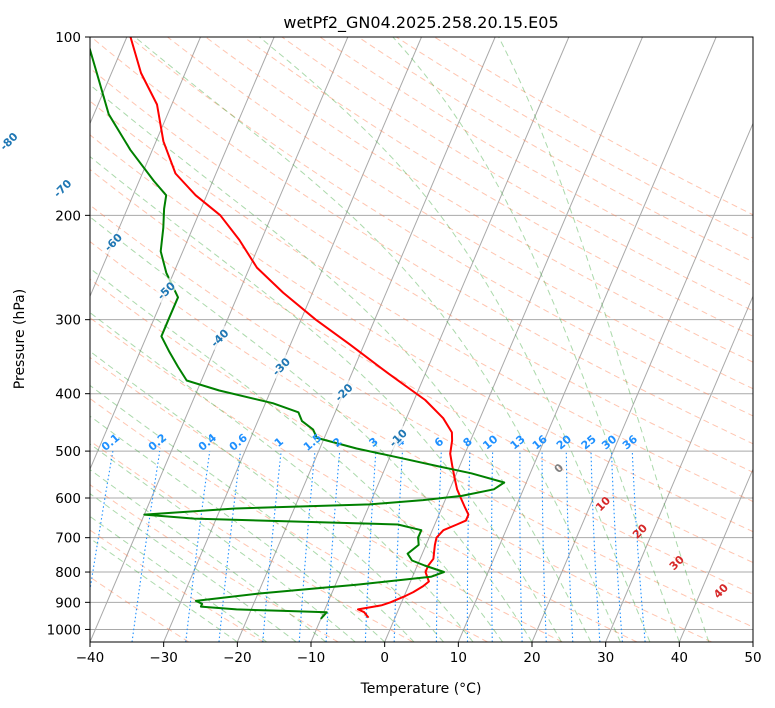 Image resolution: width=775 pixels, height=708 pixels. Describe the element at coordinates (208, 442) in the screenshot. I see `mixing-ratio-label: 0.4` at that location.